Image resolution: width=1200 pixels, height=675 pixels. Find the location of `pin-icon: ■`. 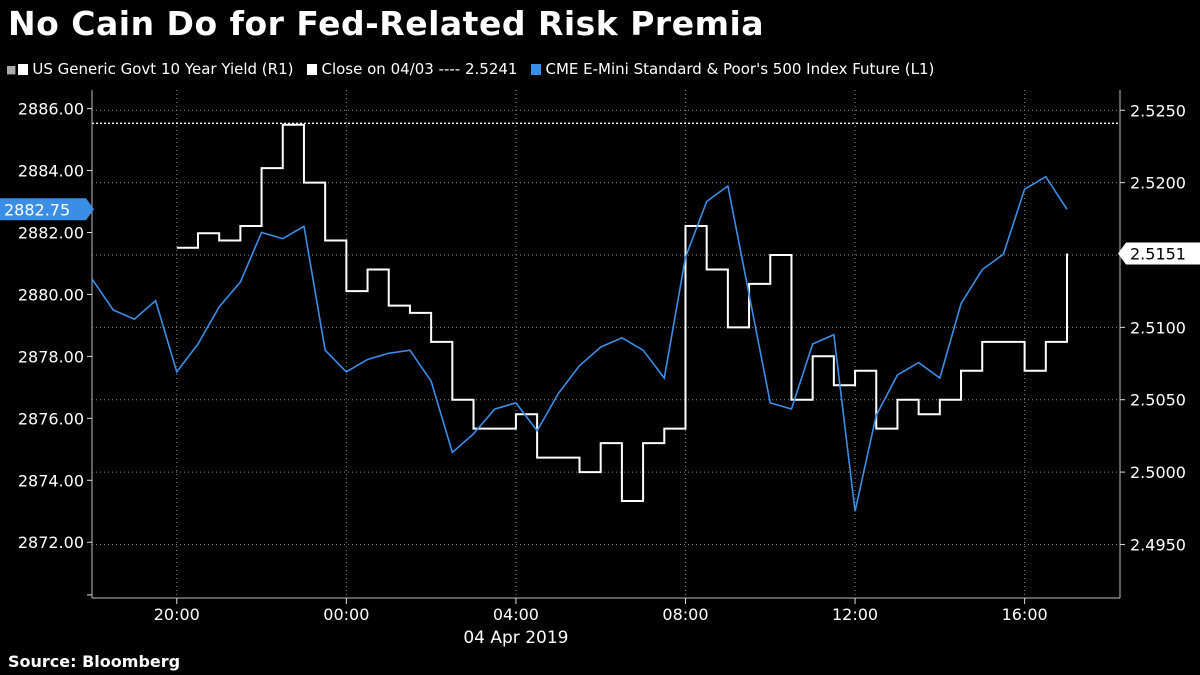

pin-icon: ■ is located at coordinates (11, 69).